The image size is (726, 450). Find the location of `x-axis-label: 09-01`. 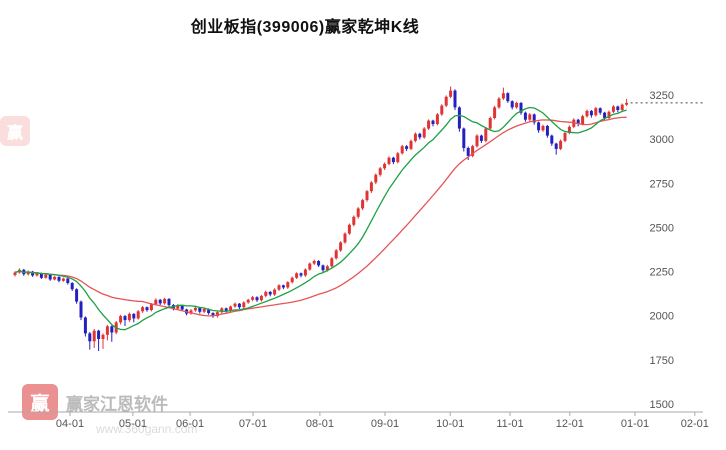

x-axis-label: 09-01 is located at coordinates (385, 424).